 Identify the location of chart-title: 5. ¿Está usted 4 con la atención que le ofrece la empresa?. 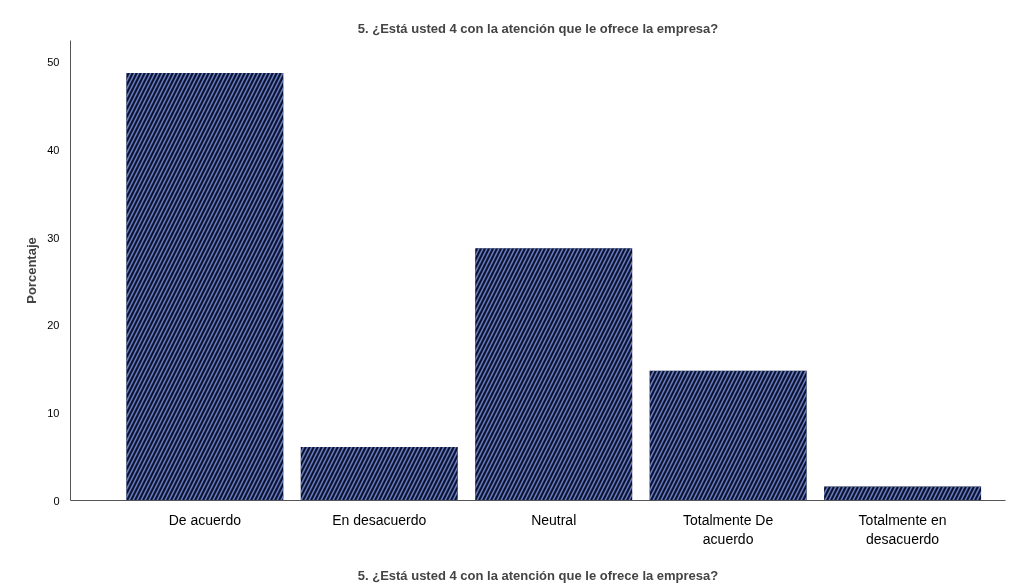
(538, 28).